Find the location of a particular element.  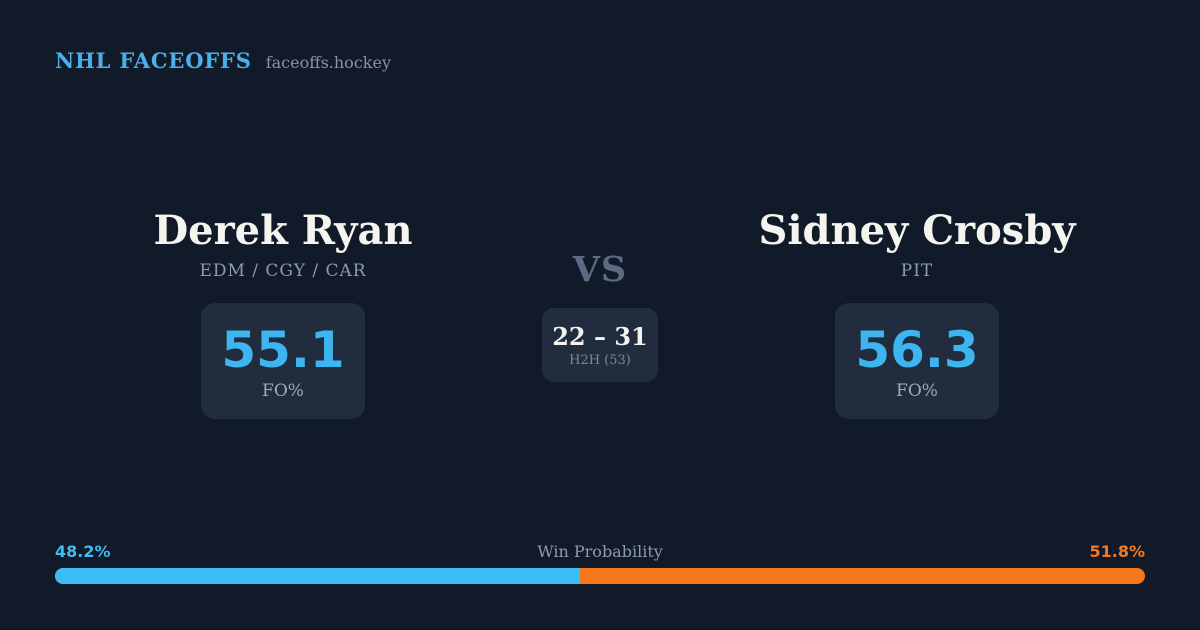

player-left-stat-card: 55.1 FO% is located at coordinates (283, 361).